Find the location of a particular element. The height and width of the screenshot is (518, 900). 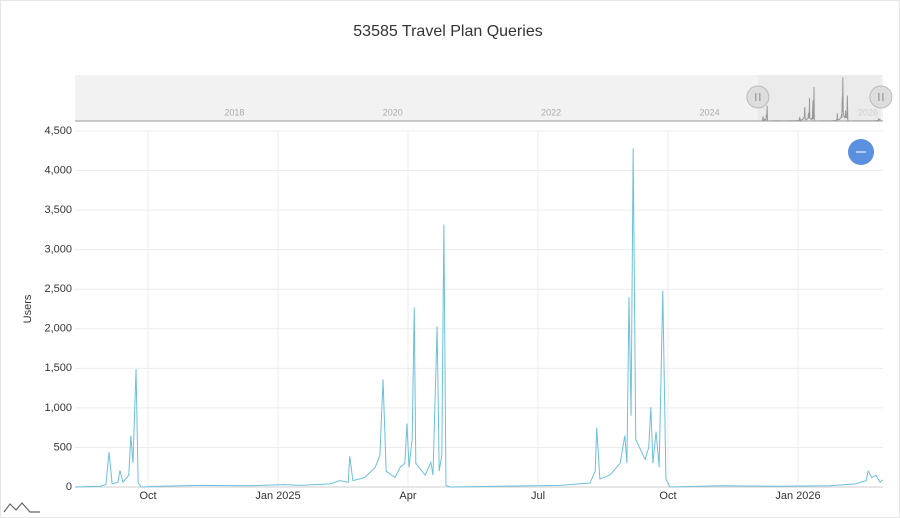

y-tick-label: 2,000 is located at coordinates (58, 329).